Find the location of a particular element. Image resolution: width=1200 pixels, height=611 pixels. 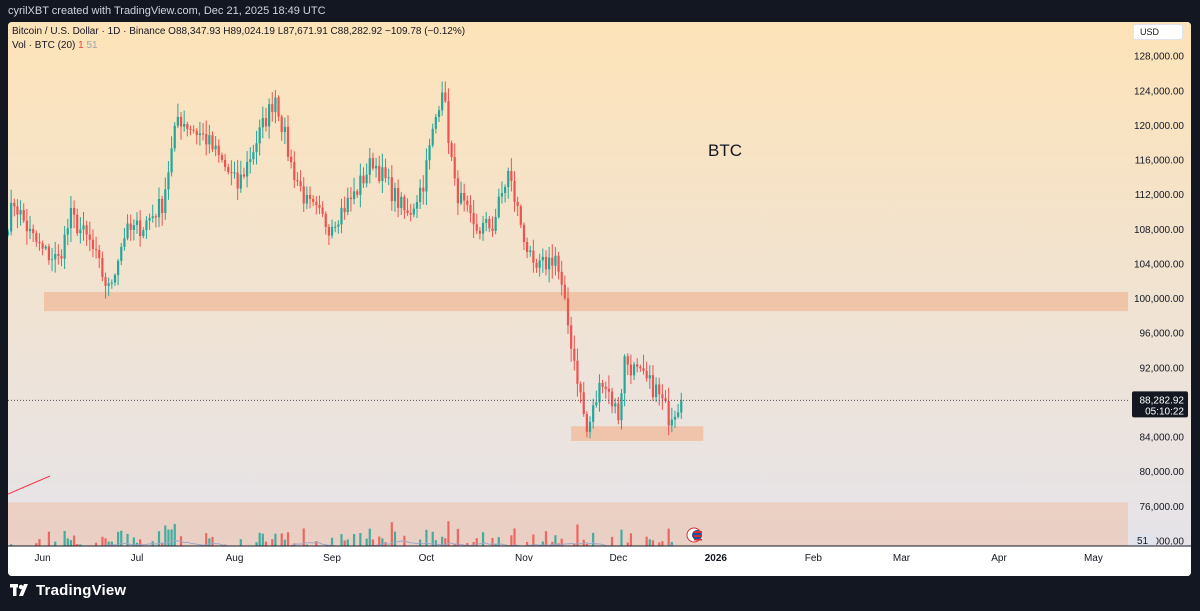

support-zone is located at coordinates (637, 433).